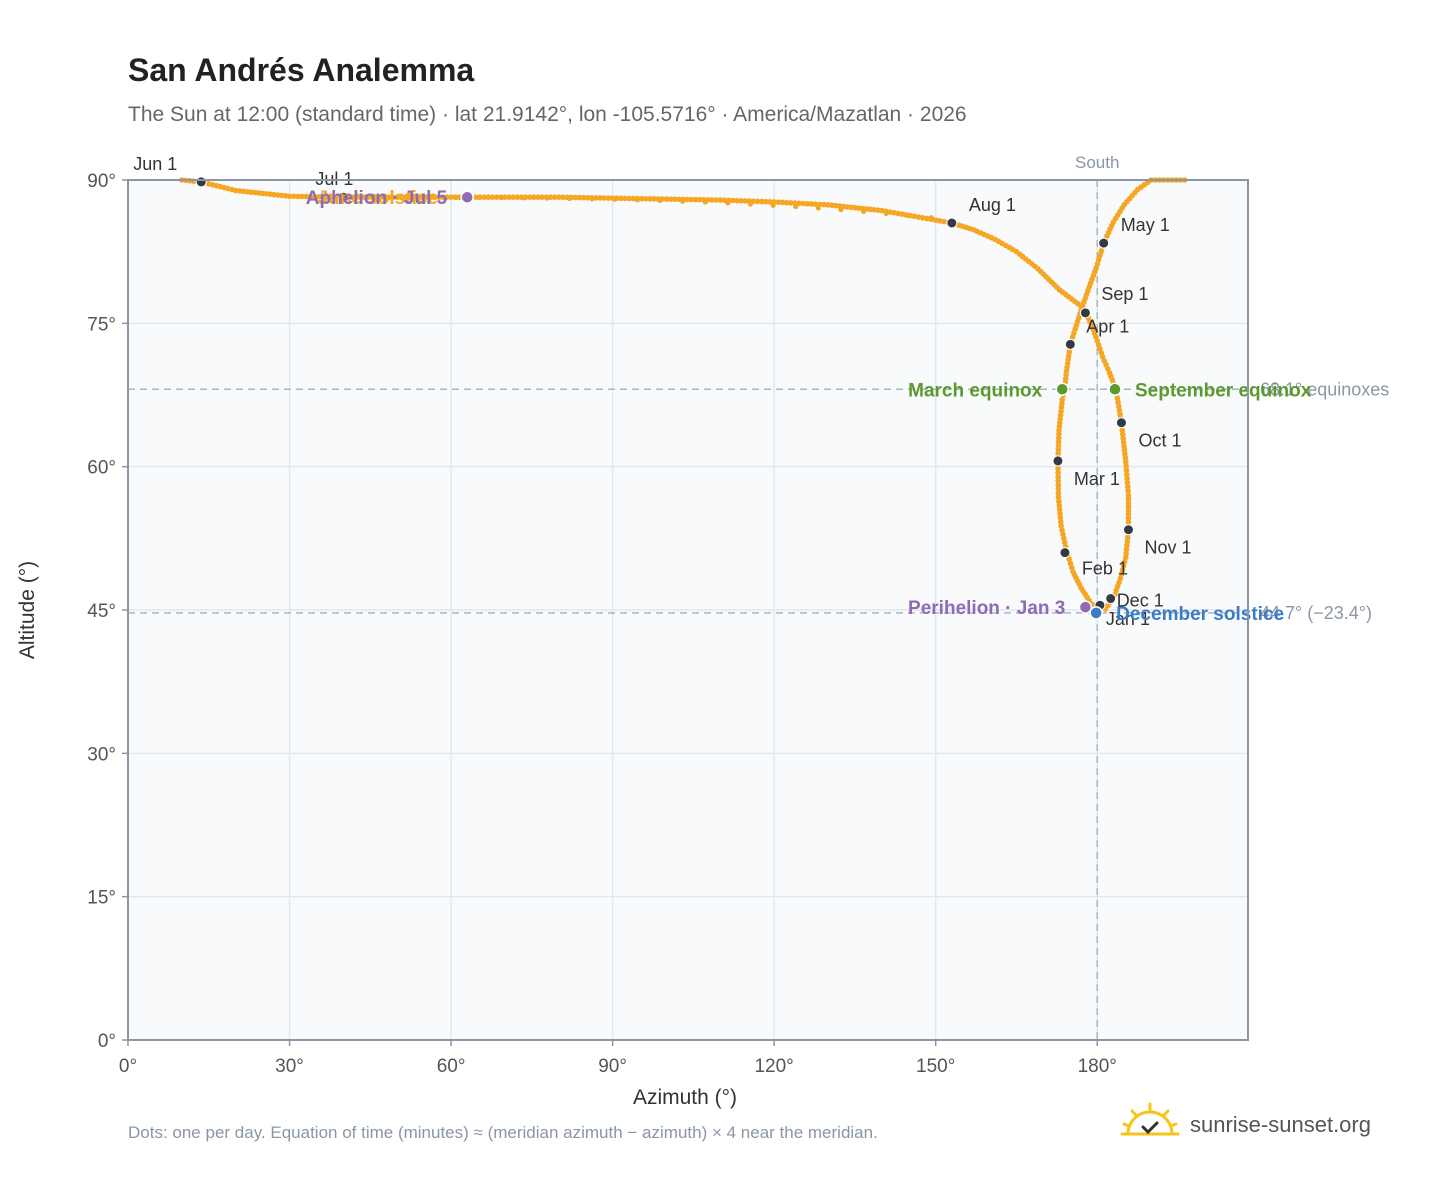 This screenshot has height=1188, width=1448. What do you see at coordinates (1107, 326) in the screenshot?
I see `month-label: Apr 1` at bounding box center [1107, 326].